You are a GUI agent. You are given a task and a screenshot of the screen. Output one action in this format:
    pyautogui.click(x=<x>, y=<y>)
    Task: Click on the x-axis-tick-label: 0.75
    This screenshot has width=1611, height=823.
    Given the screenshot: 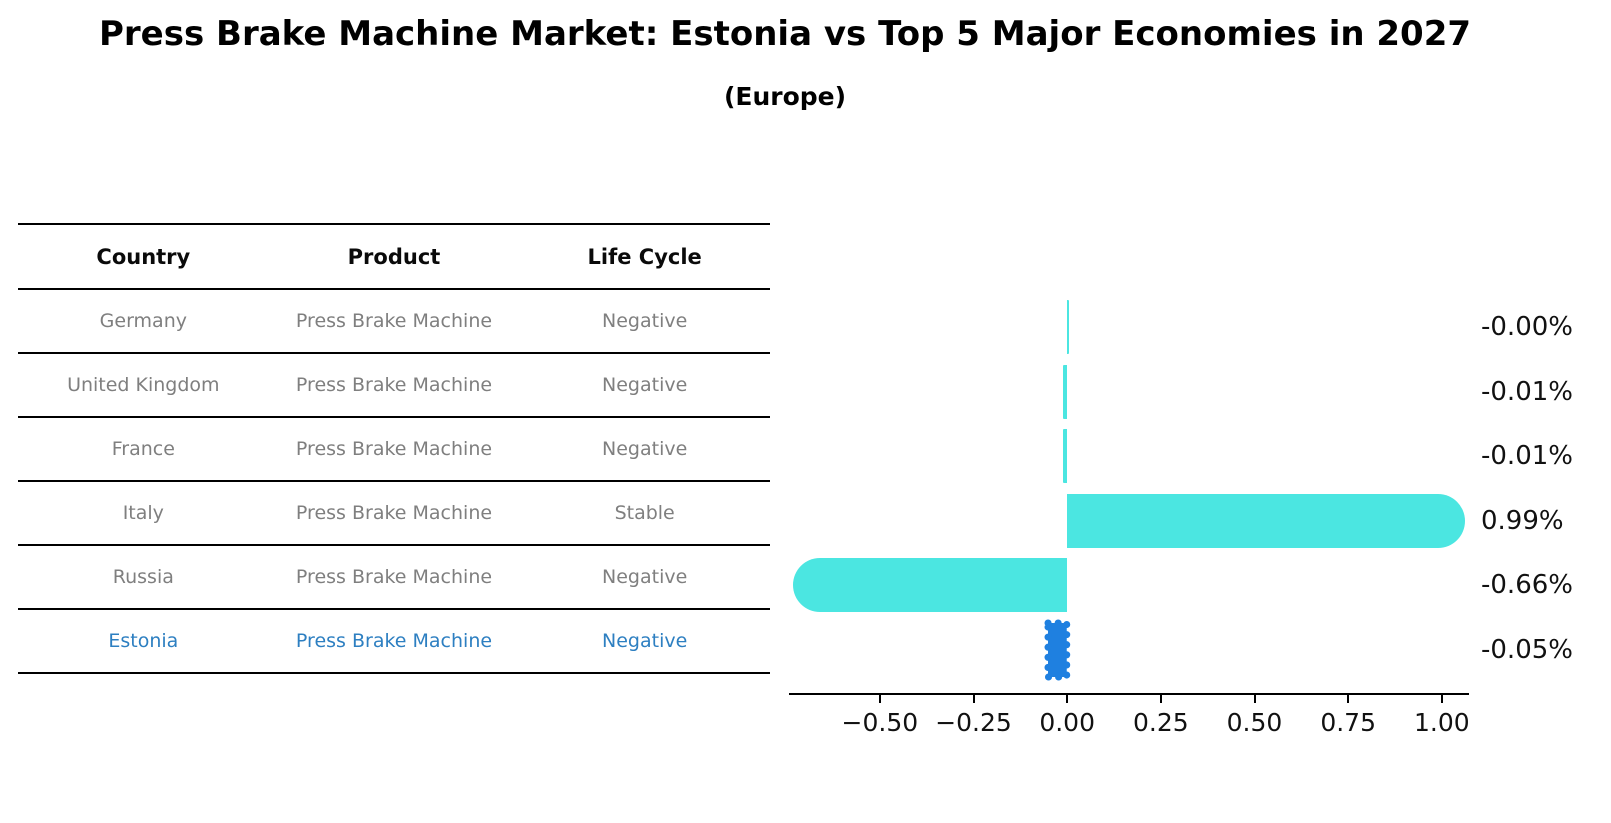 What is the action you would take?
    pyautogui.click(x=1348, y=722)
    